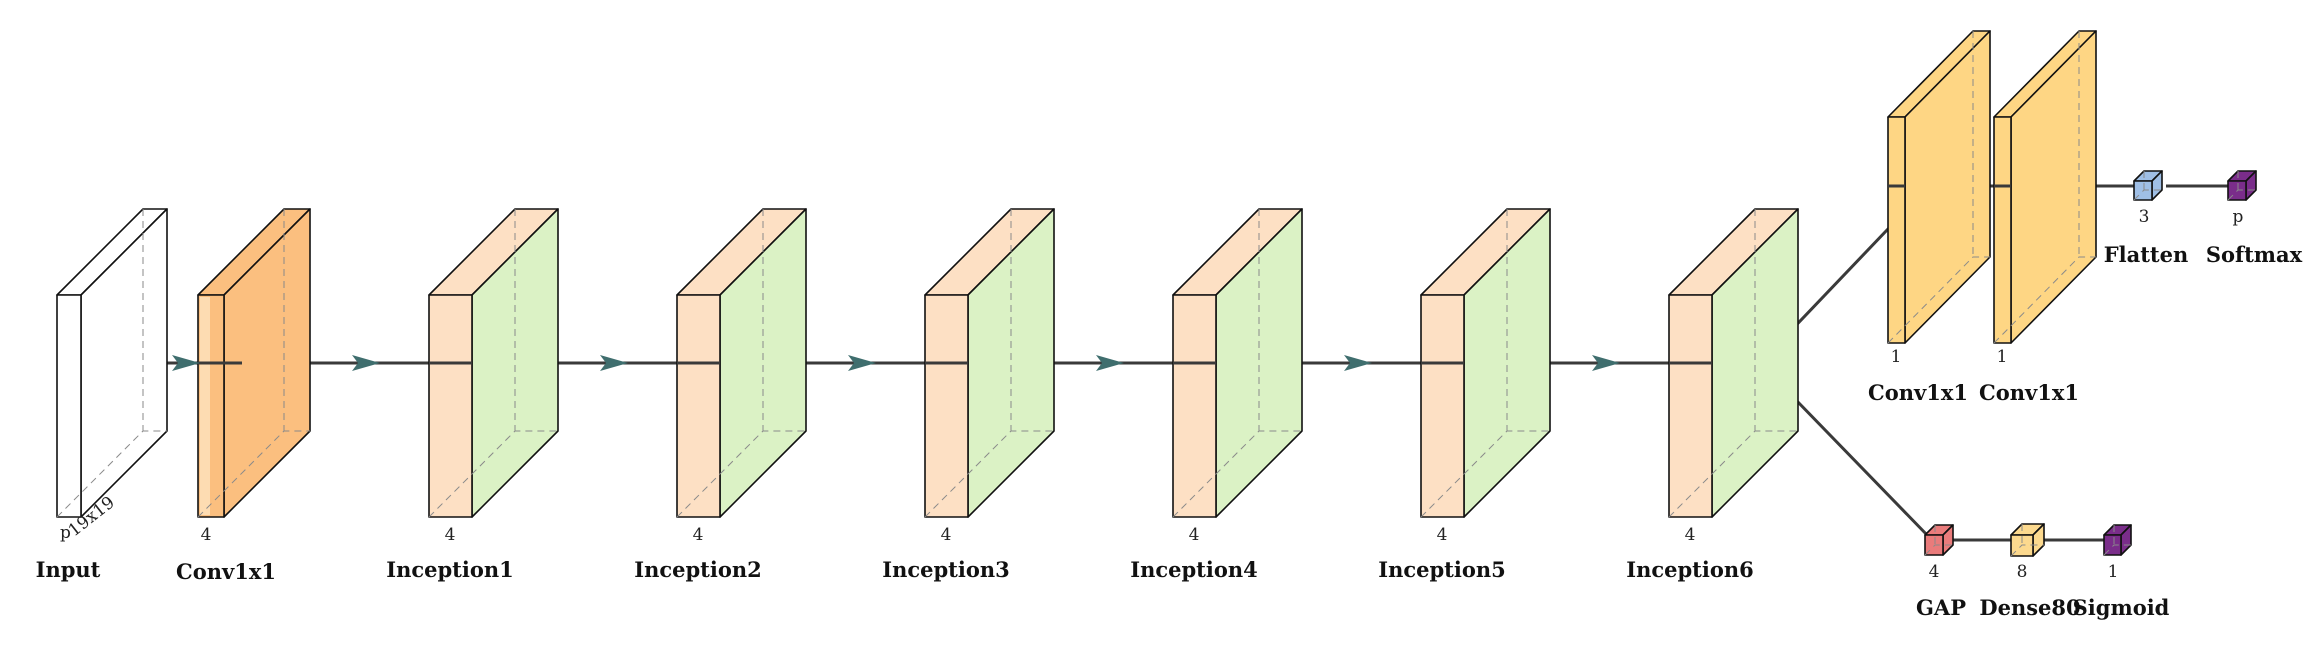 This screenshot has height=657, width=2309. What do you see at coordinates (2121, 607) in the screenshot?
I see `sigmoid-caption: Sigmoid` at bounding box center [2121, 607].